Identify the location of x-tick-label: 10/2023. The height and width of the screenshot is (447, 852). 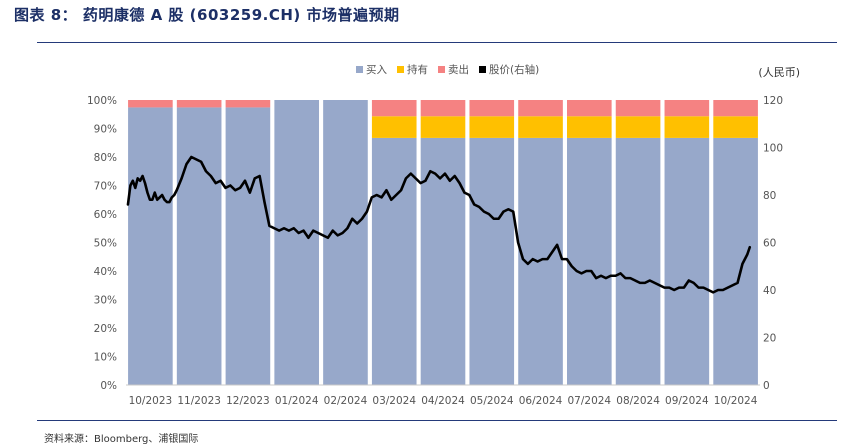
(151, 401).